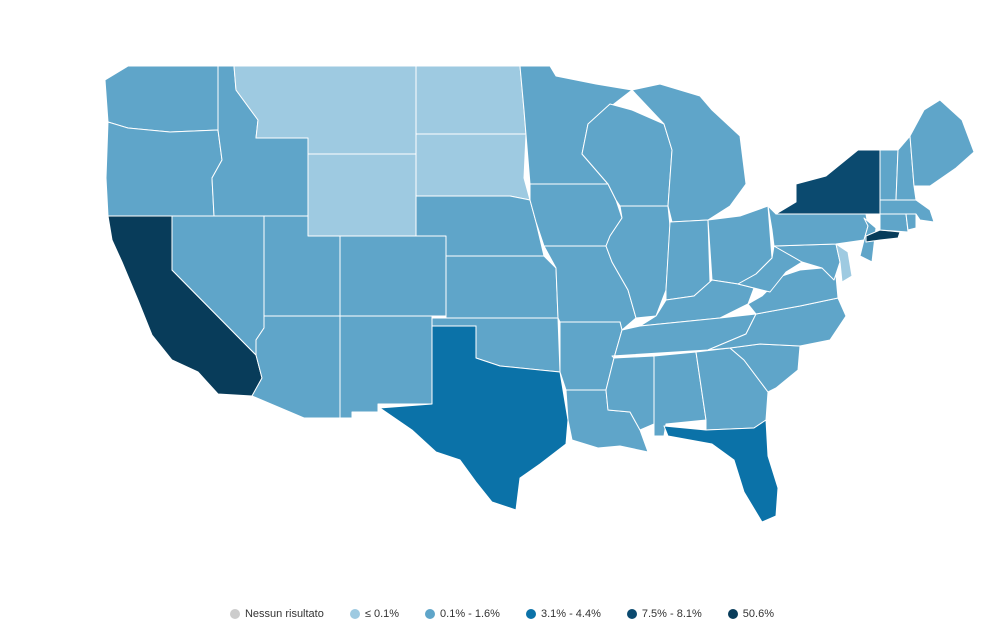 The image size is (1004, 628). I want to click on legend-item: ≤ 0.1%, so click(374, 614).